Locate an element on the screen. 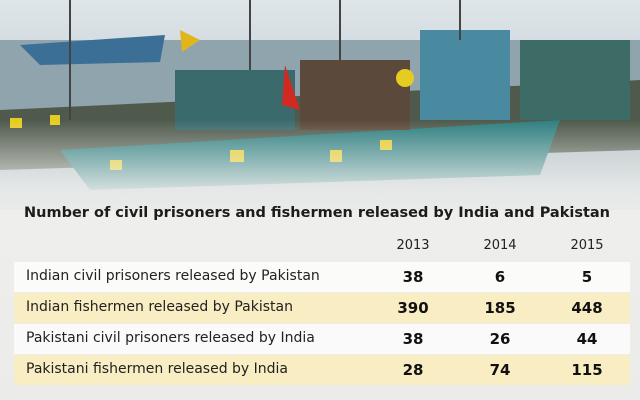 The image size is (640, 400). cell-value: 448 is located at coordinates (587, 308).